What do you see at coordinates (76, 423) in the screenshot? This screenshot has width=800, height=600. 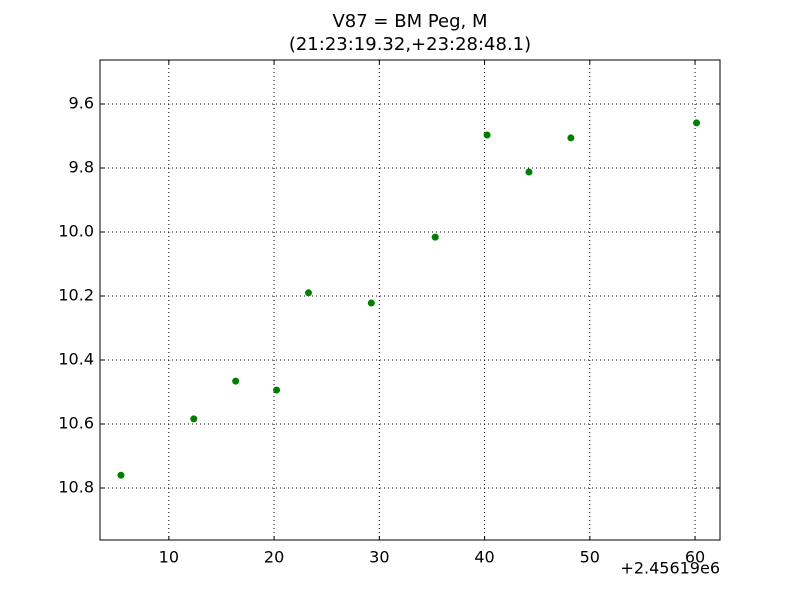 I see `y-tick-label: 10.6` at bounding box center [76, 423].